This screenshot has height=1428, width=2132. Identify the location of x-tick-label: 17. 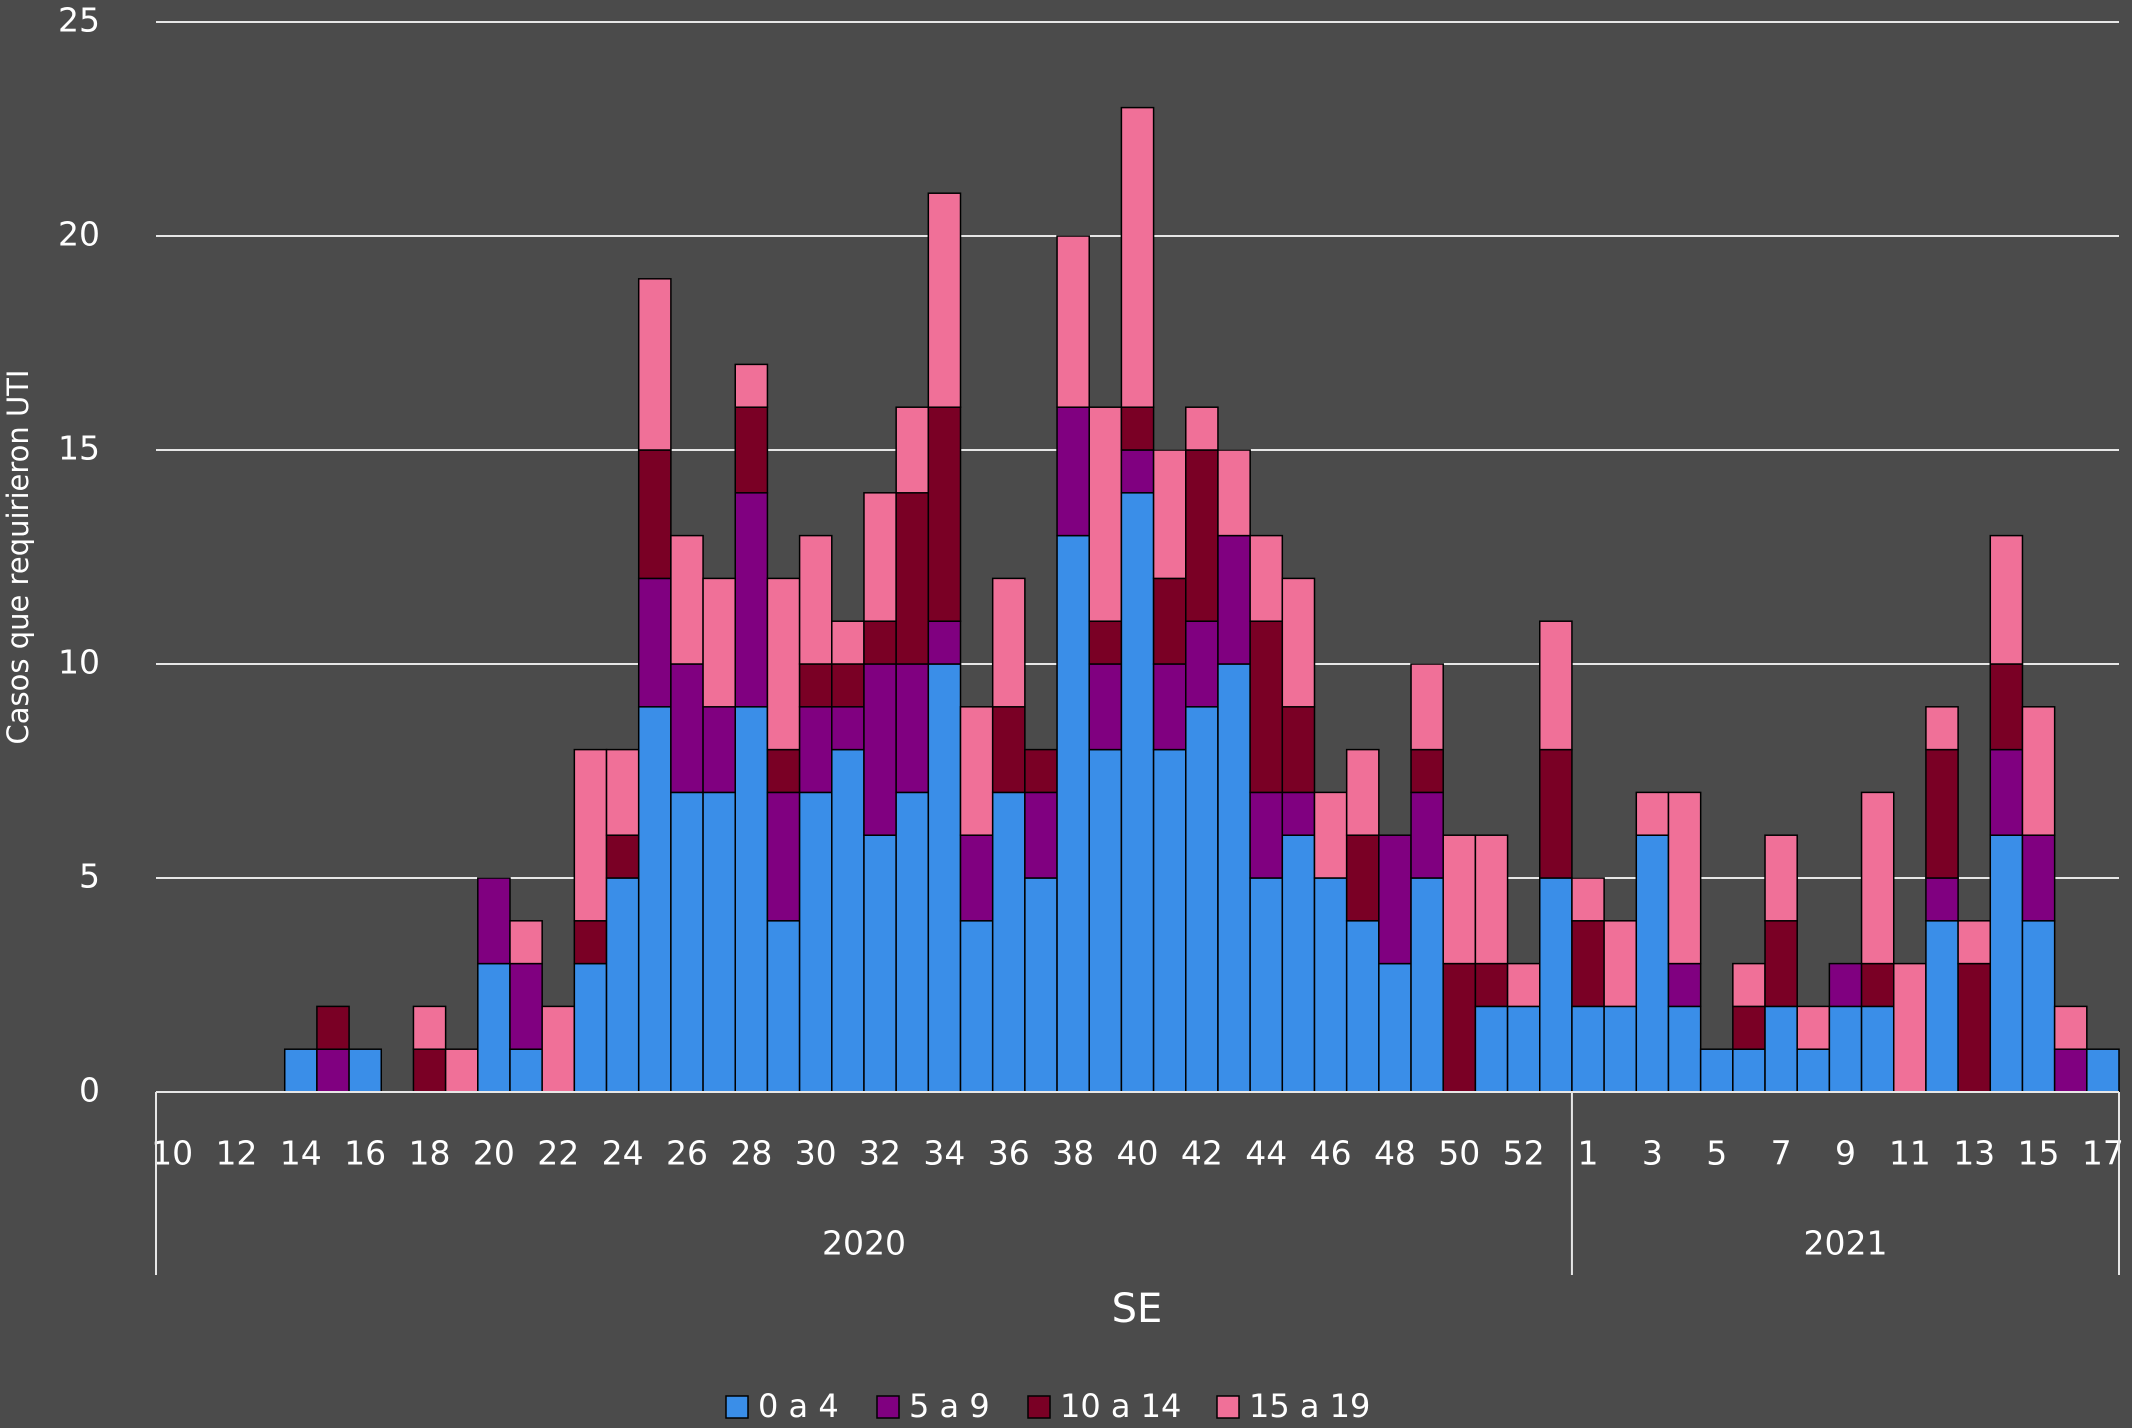
(2103, 1153).